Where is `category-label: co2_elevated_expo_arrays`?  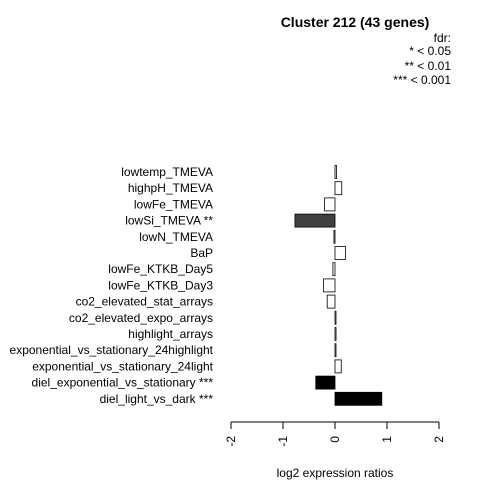
category-label: co2_elevated_expo_arrays is located at coordinates (141, 318).